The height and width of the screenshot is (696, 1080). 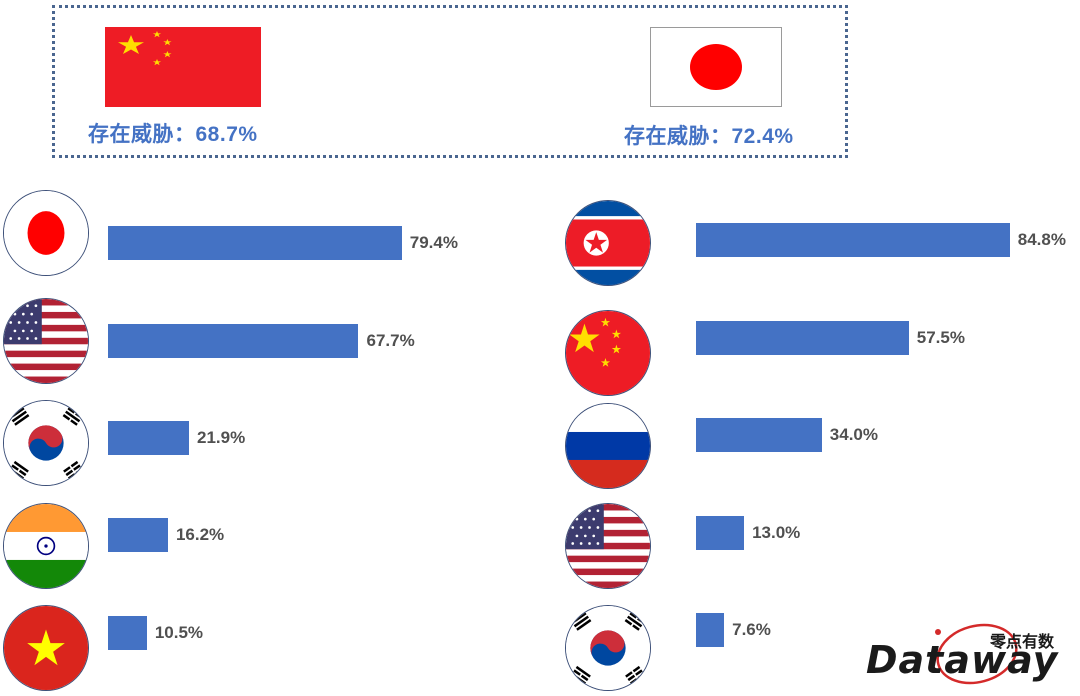 I want to click on bar-label-south-korea-2: 7.6%, so click(x=751, y=629).